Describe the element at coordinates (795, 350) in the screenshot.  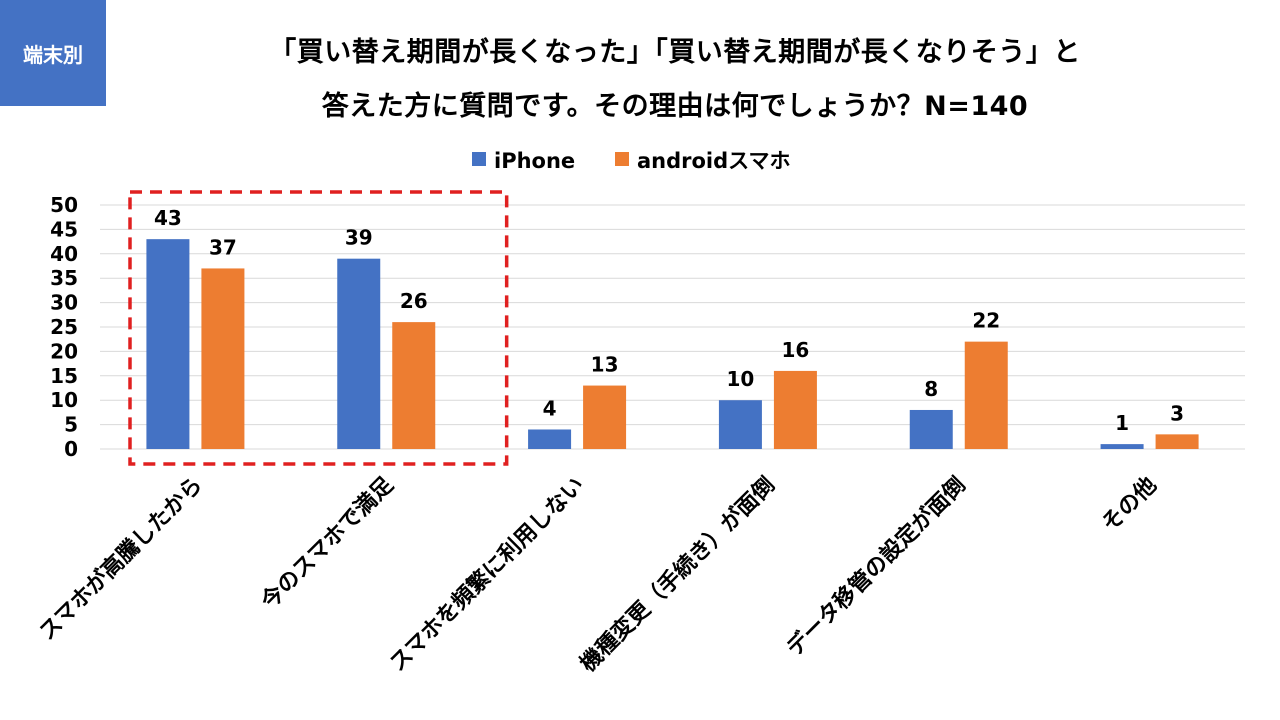
I see `data-label: 16` at that location.